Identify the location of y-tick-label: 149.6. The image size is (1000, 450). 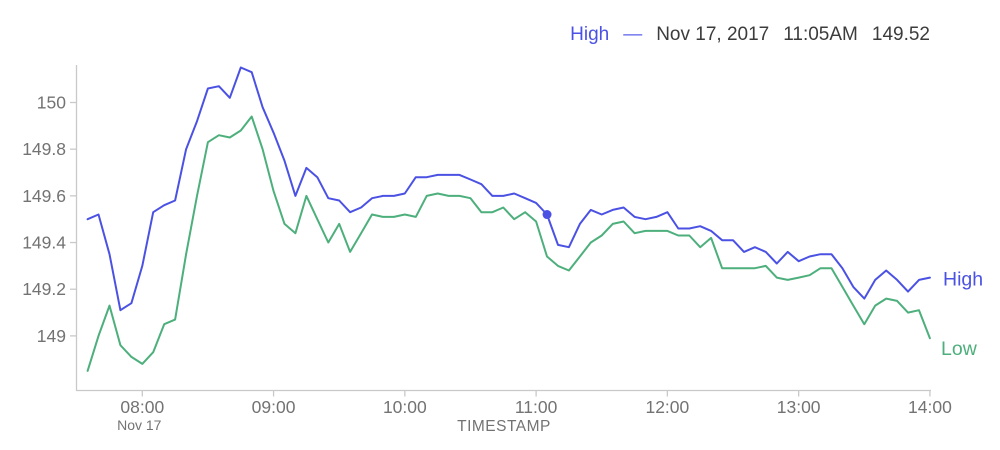
(44, 196).